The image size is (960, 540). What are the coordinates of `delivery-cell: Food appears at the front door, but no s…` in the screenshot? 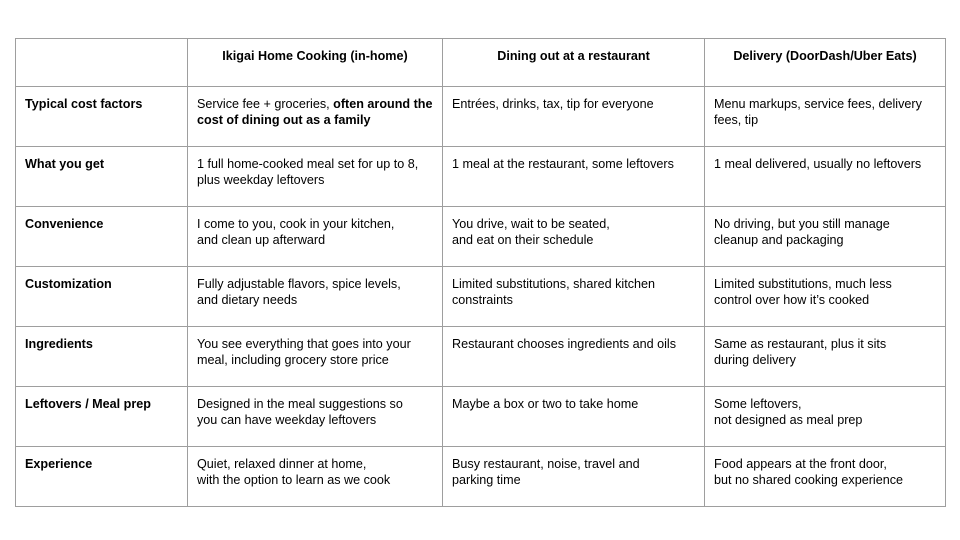 It's located at (825, 476).